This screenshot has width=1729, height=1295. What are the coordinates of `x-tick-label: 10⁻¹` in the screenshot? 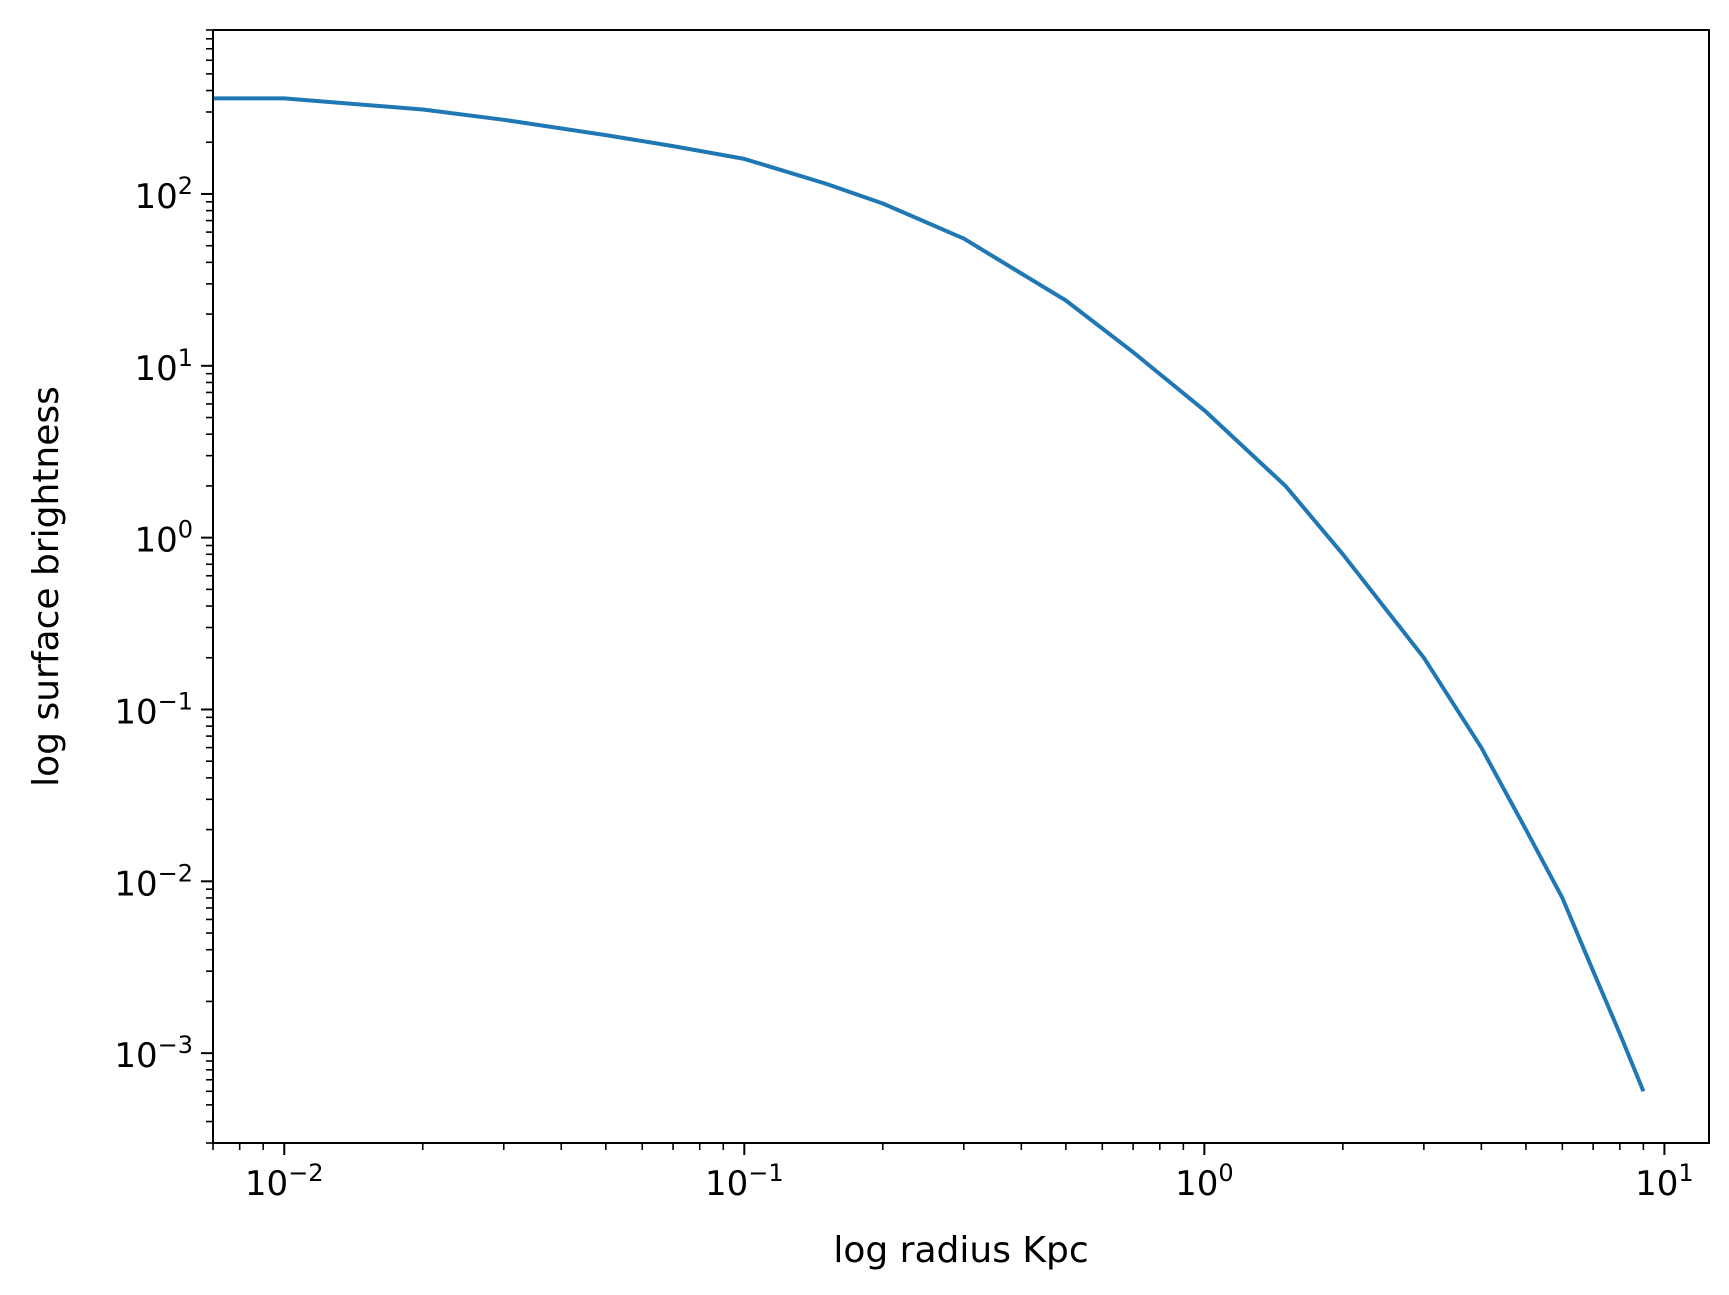 It's located at (744, 1181).